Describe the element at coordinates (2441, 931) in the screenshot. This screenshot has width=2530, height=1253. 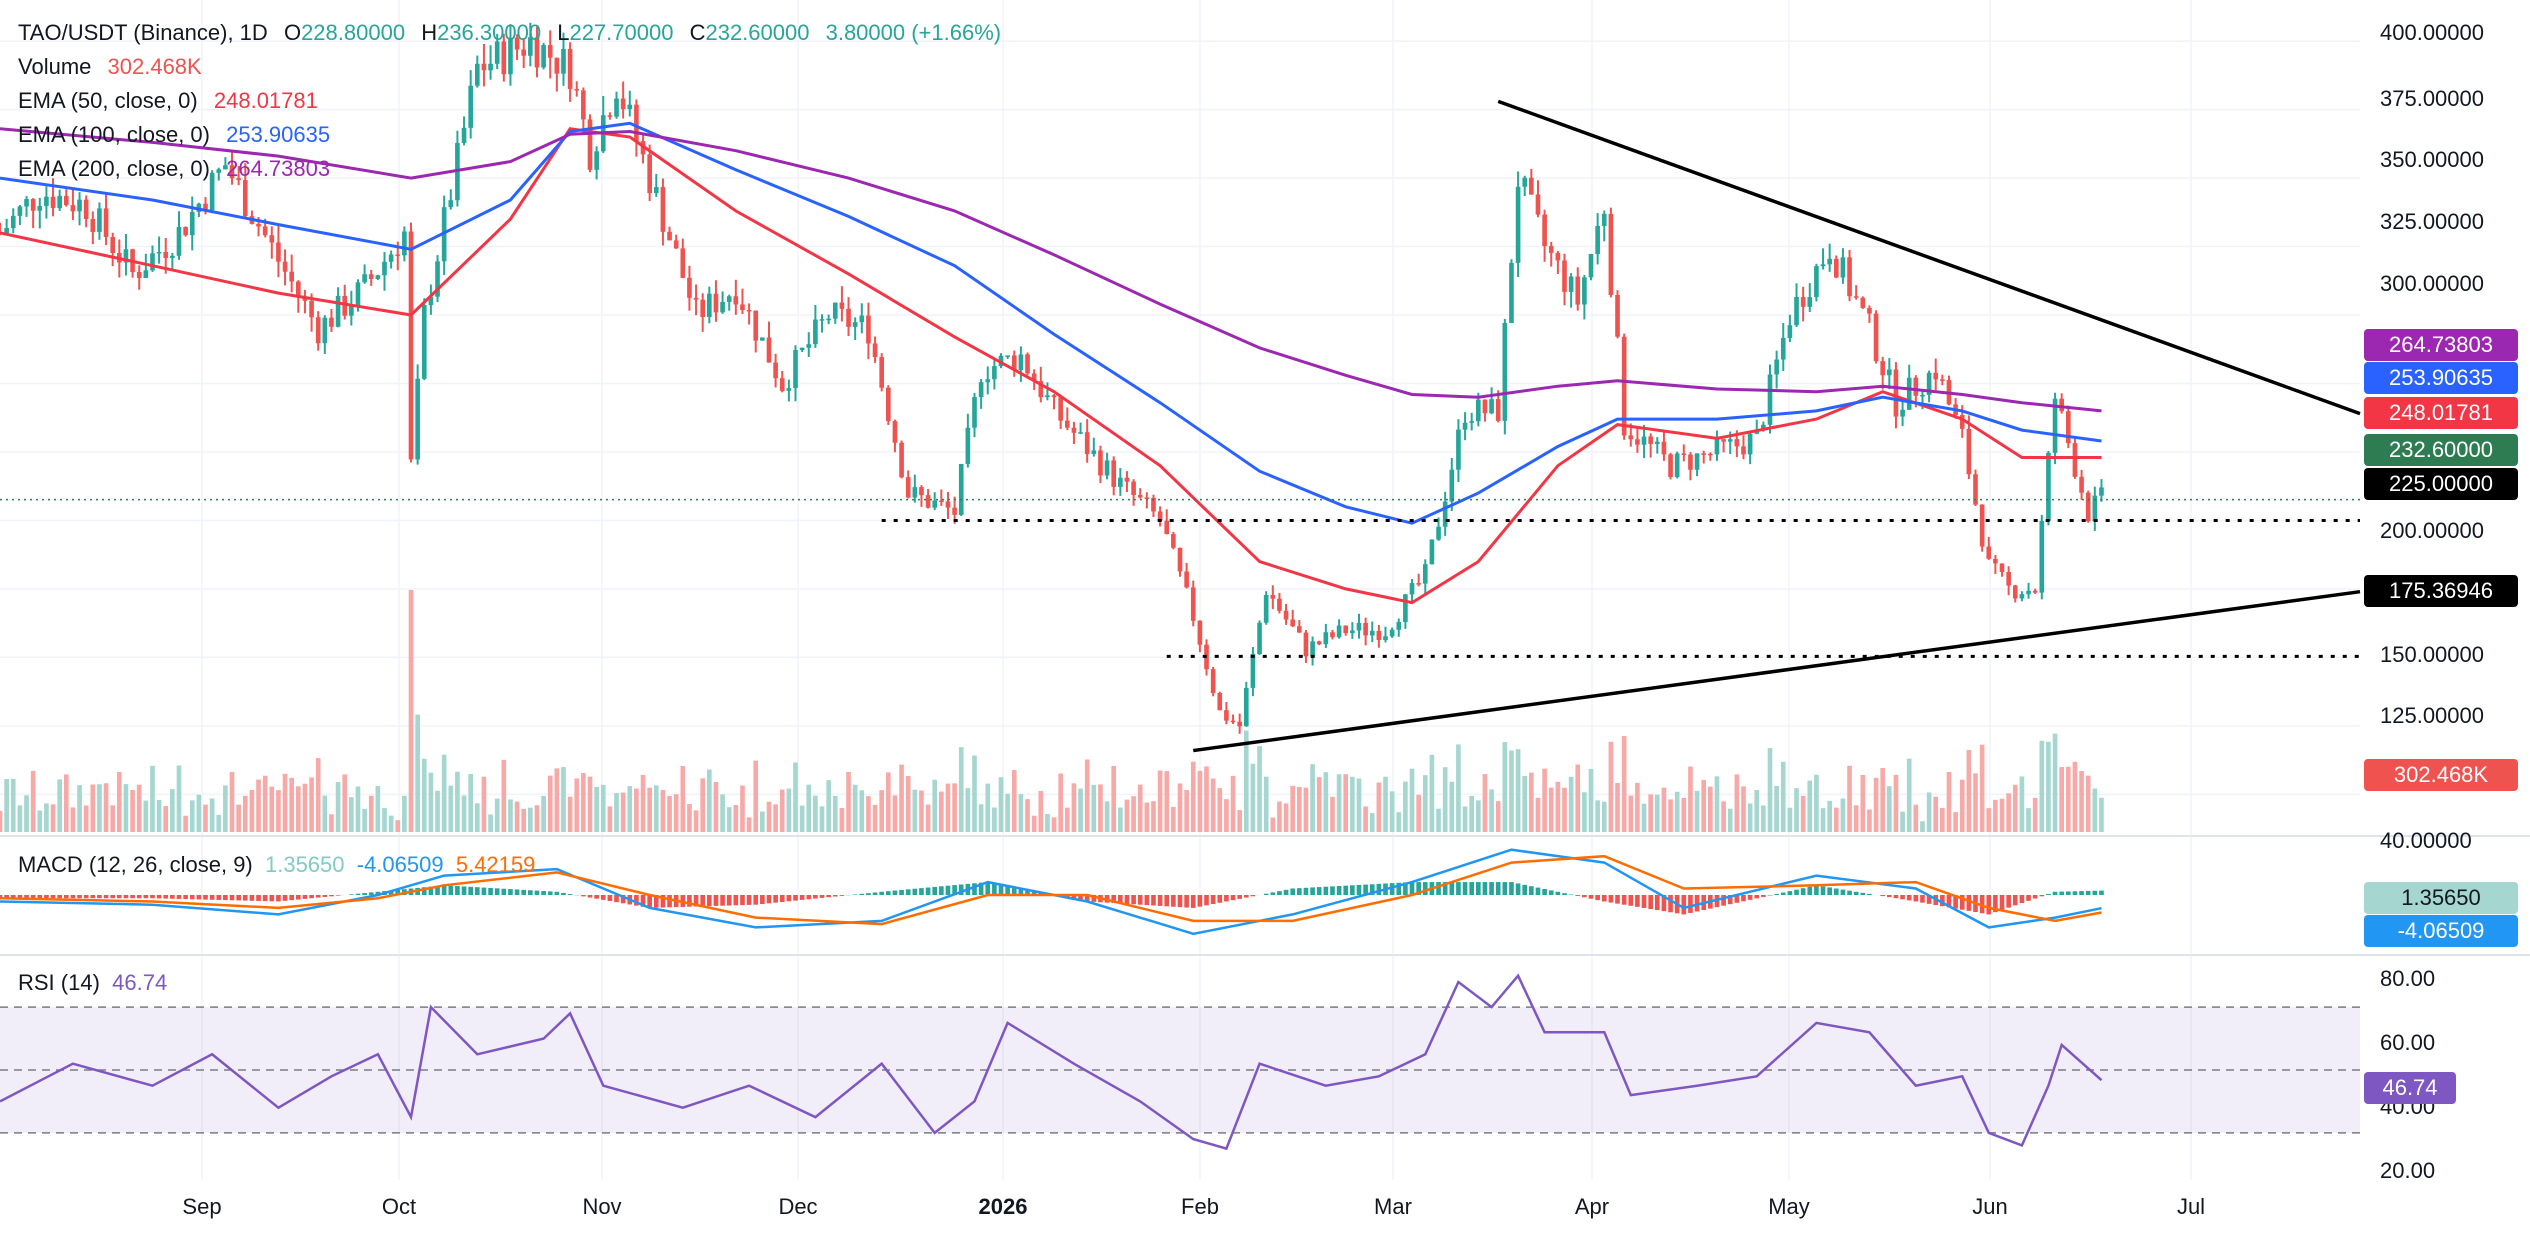
I see `macd-line-badge: -4.06509` at that location.